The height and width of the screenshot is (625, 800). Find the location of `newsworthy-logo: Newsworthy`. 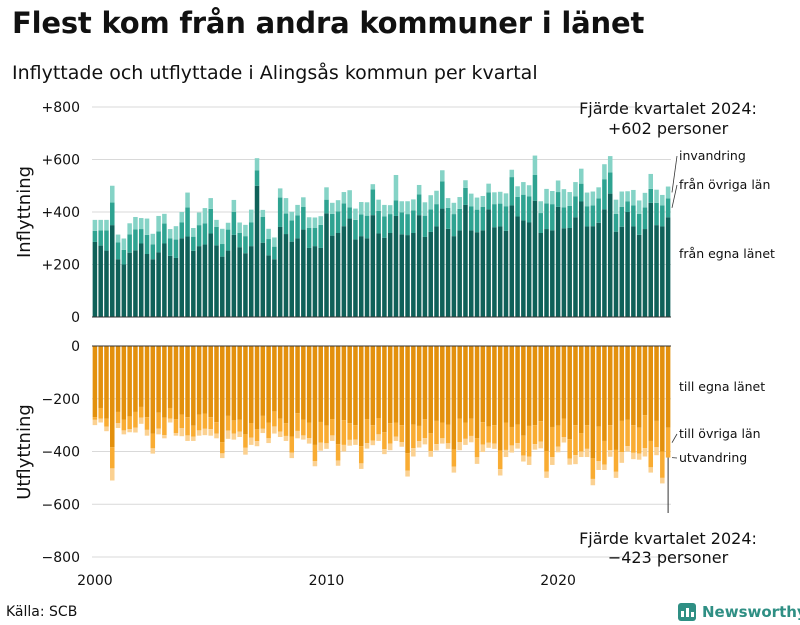

newsworthy-logo: Newsworthy is located at coordinates (739, 612).